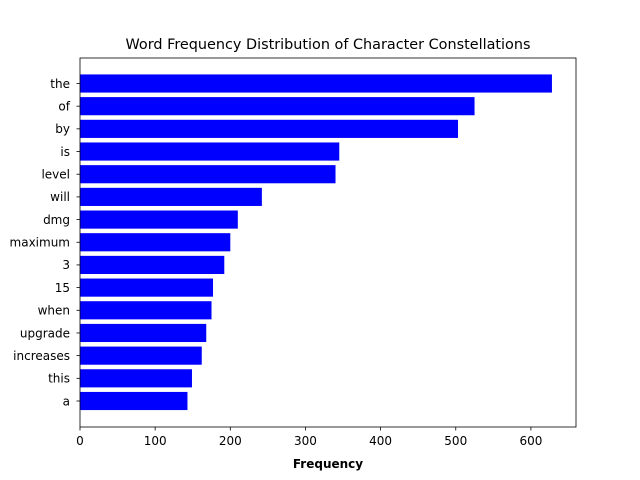  I want to click on y-tick-label: will, so click(60, 197).